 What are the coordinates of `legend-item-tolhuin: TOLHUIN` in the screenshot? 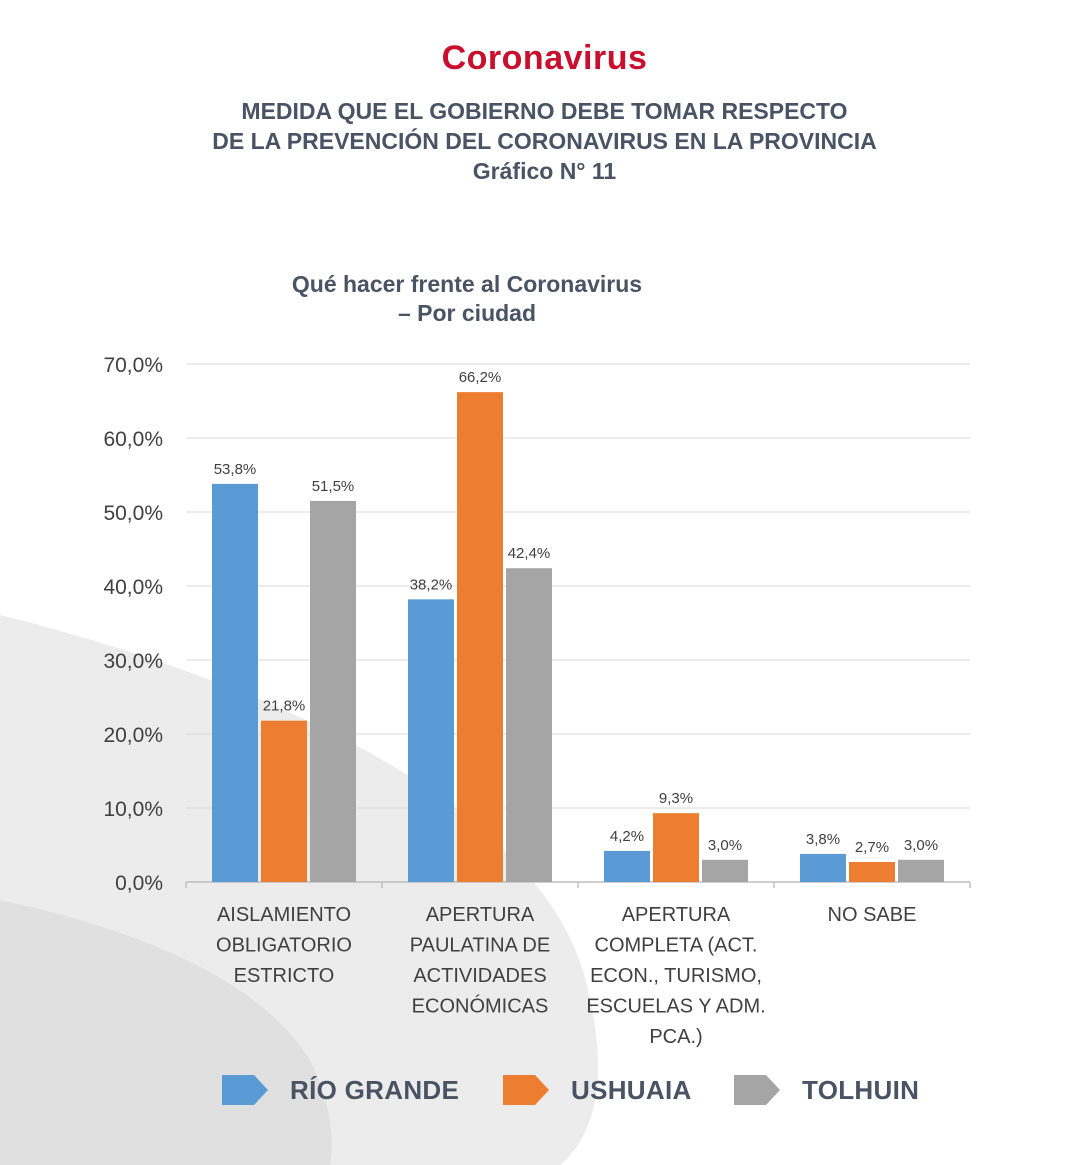 It's located at (826, 1090).